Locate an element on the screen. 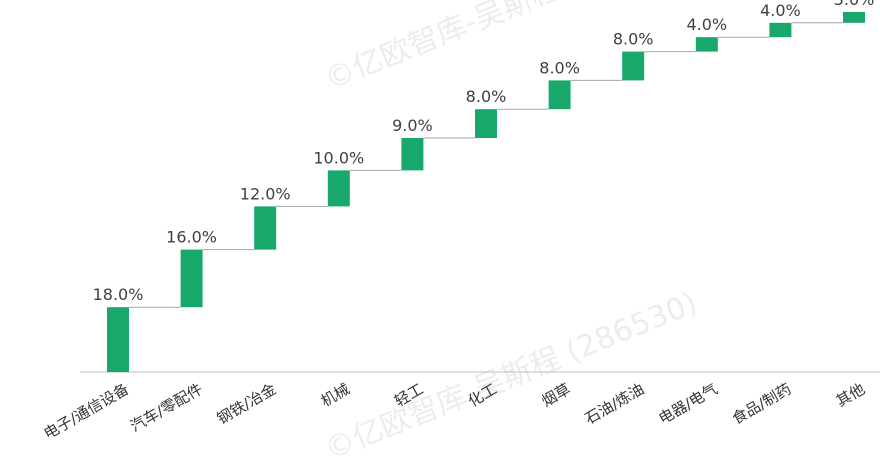  x-tick-label: 烟草 is located at coordinates (556, 395).